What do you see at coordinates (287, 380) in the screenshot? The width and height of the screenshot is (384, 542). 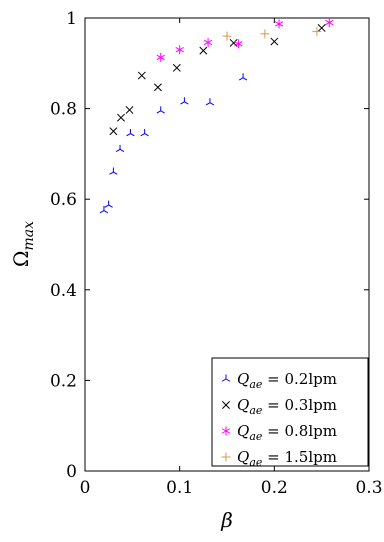 I see `legend-entry-1: Qae = 0.2lpm` at bounding box center [287, 380].